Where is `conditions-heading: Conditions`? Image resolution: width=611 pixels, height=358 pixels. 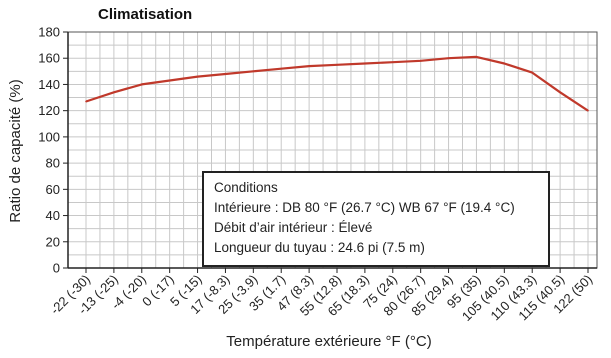
conditions-heading: Conditions is located at coordinates (246, 187).